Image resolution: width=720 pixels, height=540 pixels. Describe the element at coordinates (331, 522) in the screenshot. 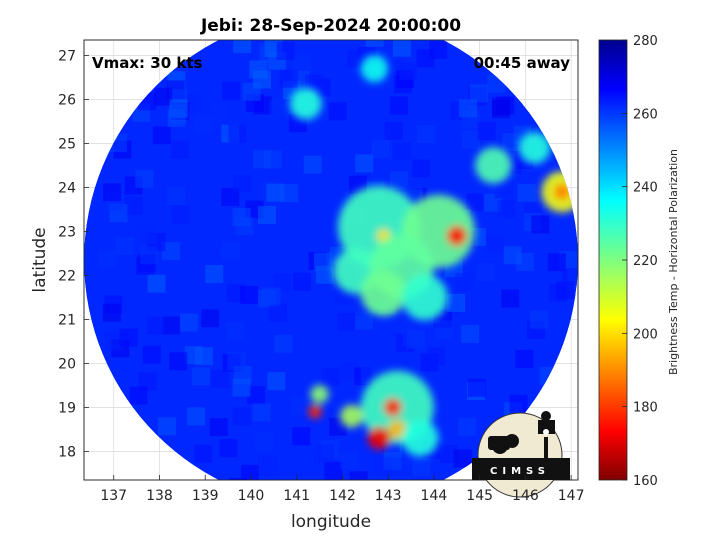

I see `x-axis-label: longitude` at that location.